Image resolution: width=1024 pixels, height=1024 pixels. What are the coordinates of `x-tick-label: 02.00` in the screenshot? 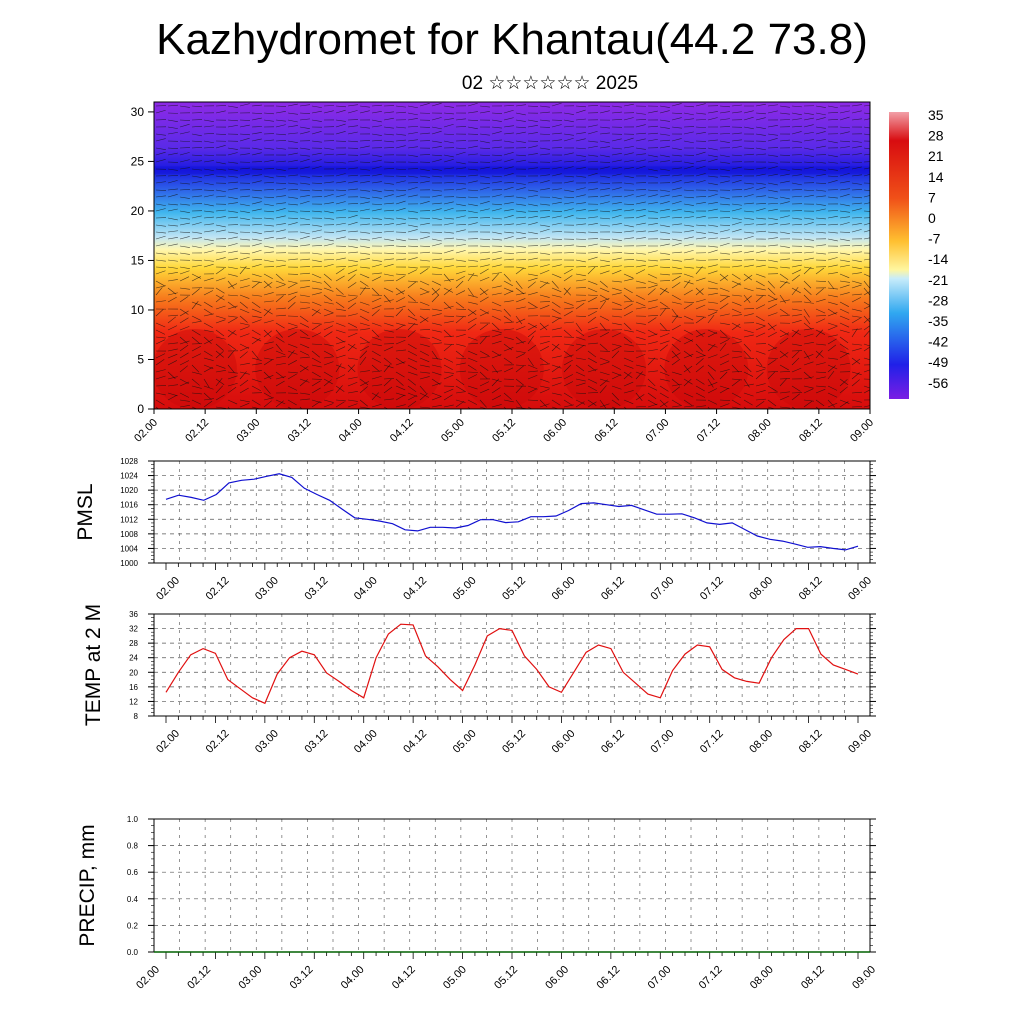 It's located at (168, 589).